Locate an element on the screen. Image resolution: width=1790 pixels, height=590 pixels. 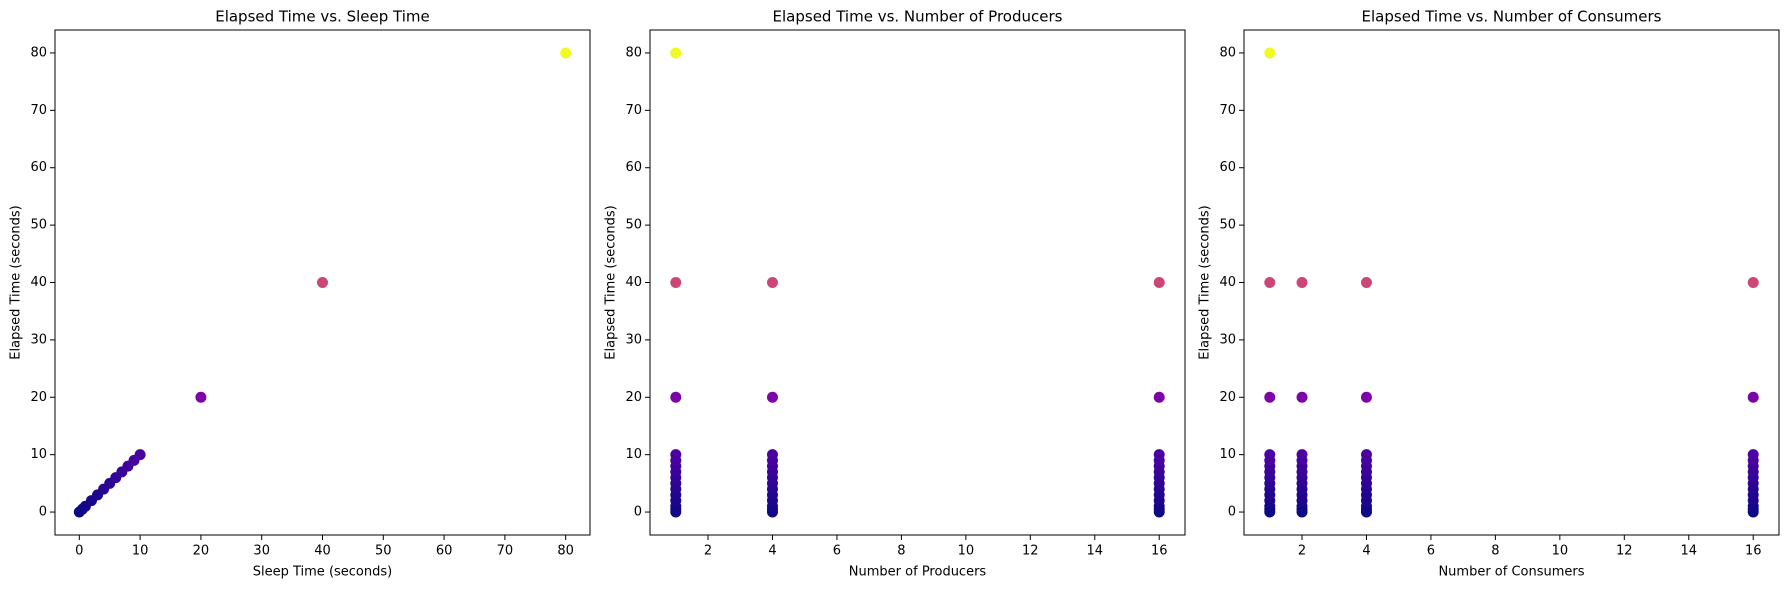
chart-title: Elapsed Time vs. Number of Producers is located at coordinates (918, 17).